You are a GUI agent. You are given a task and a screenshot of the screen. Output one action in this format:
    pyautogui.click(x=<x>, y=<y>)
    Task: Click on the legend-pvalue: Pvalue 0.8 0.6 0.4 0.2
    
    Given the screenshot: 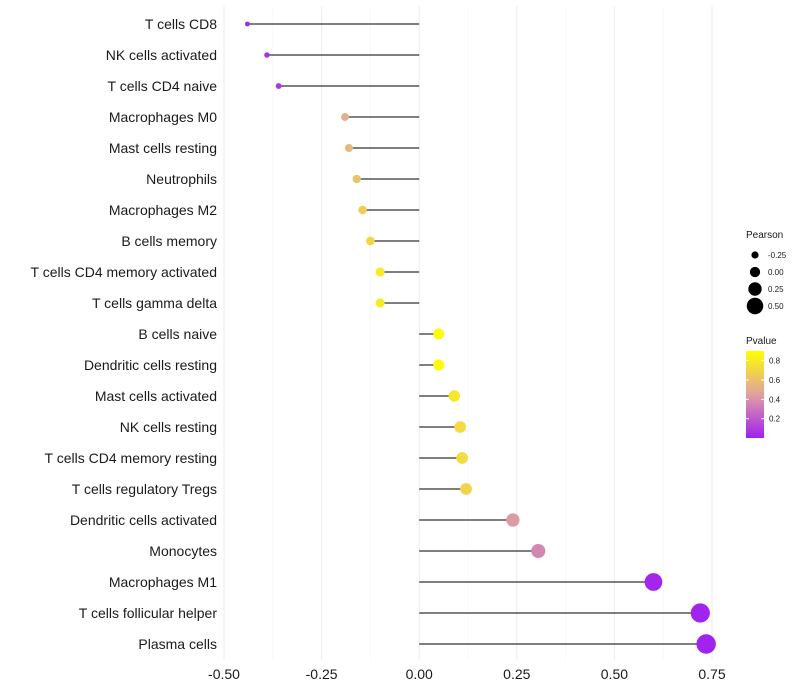 What is the action you would take?
    pyautogui.click(x=763, y=387)
    